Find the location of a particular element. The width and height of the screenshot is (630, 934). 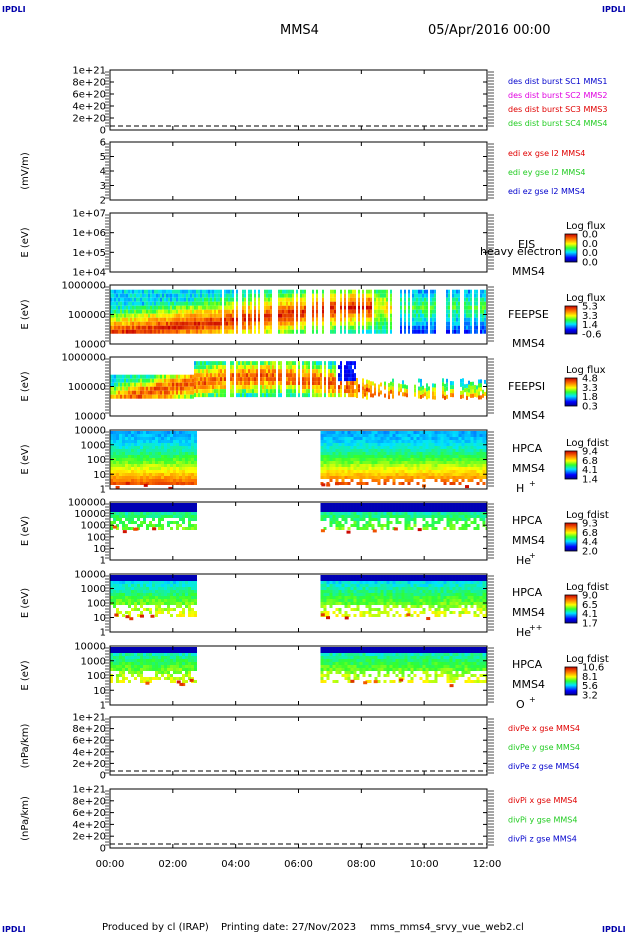

legend-entry: des dist burst SC3 MMS3 is located at coordinates (557, 109).